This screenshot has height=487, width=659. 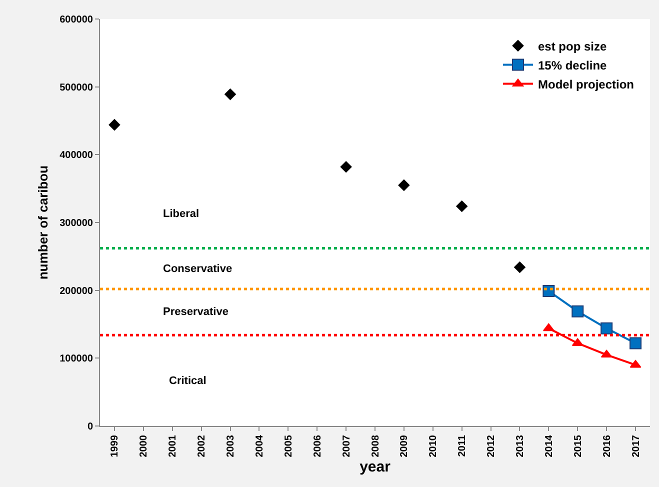 I want to click on y-tick-label: 500000, so click(x=77, y=88).